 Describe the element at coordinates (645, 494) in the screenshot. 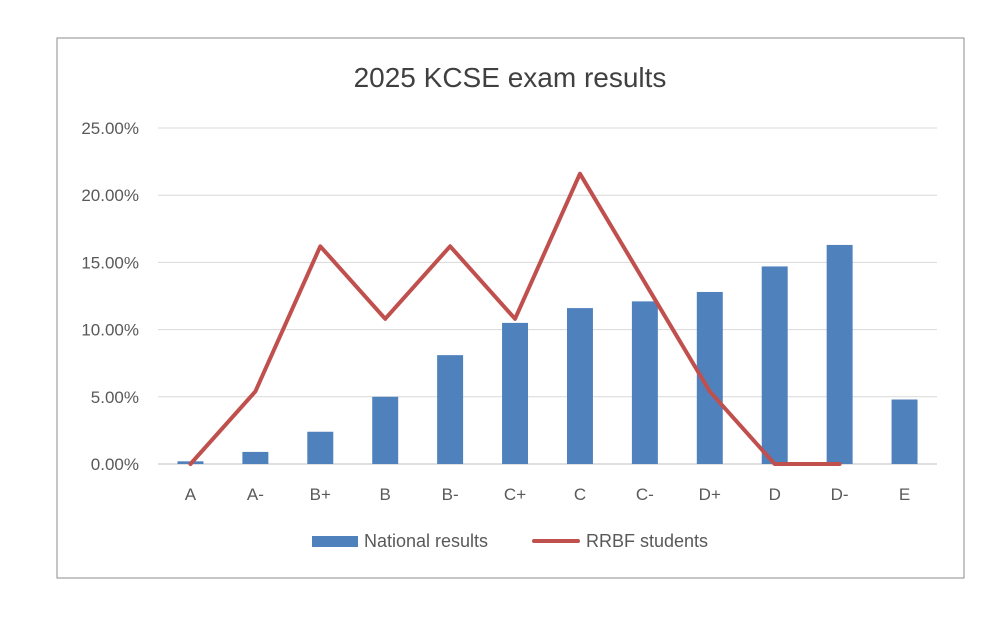

I see `x-tick-label: C-` at that location.